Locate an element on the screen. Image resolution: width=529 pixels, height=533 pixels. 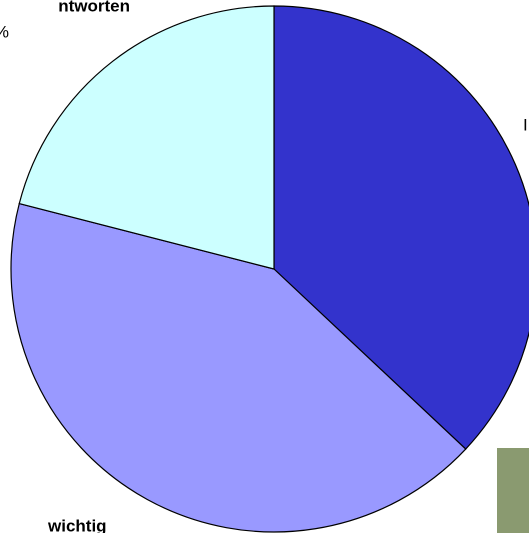
chart-title: ntworten is located at coordinates (94, 7).